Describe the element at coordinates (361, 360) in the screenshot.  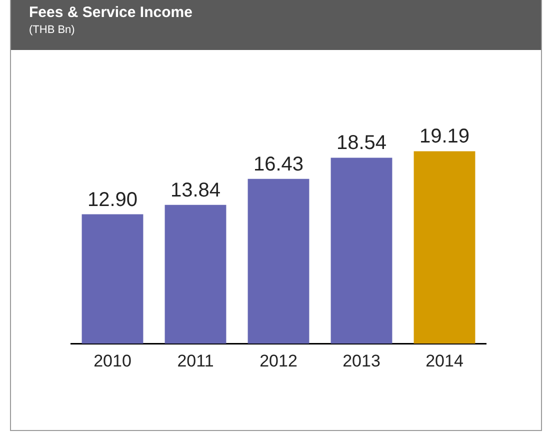
I see `x-tick-label: 2013` at that location.